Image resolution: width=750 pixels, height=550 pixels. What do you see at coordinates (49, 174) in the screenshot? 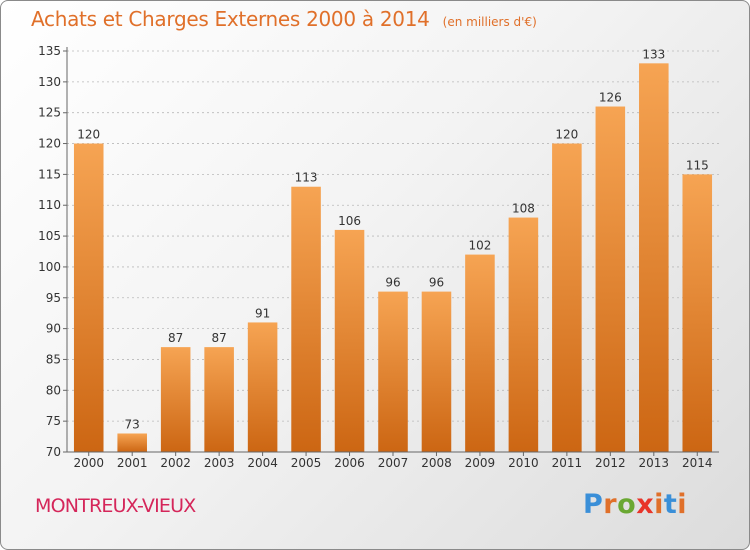
I see `y-tick-label: 115` at bounding box center [49, 174].